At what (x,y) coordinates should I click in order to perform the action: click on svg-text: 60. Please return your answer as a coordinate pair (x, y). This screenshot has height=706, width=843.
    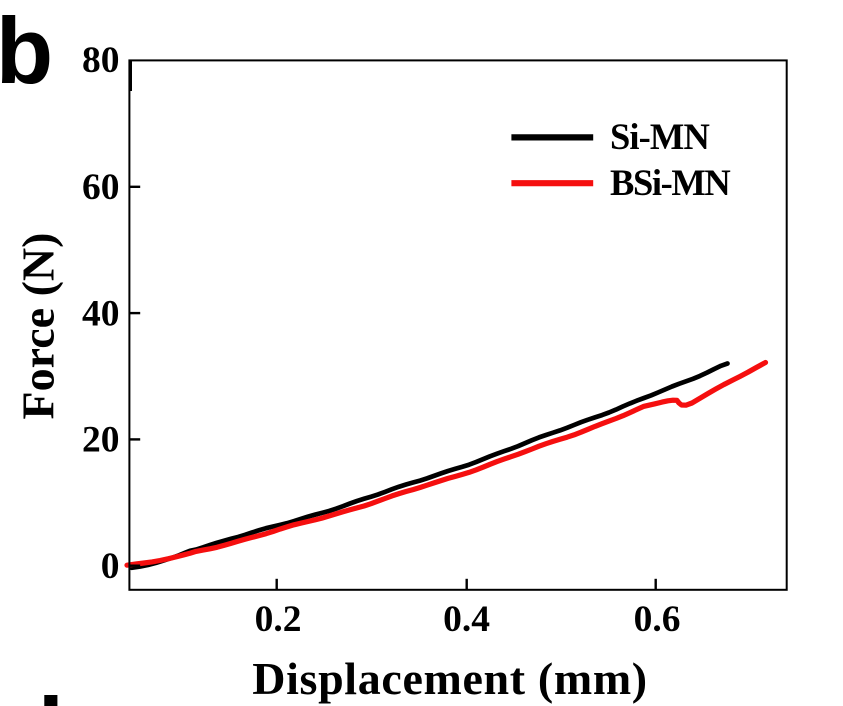
    Looking at the image, I should click on (101, 187).